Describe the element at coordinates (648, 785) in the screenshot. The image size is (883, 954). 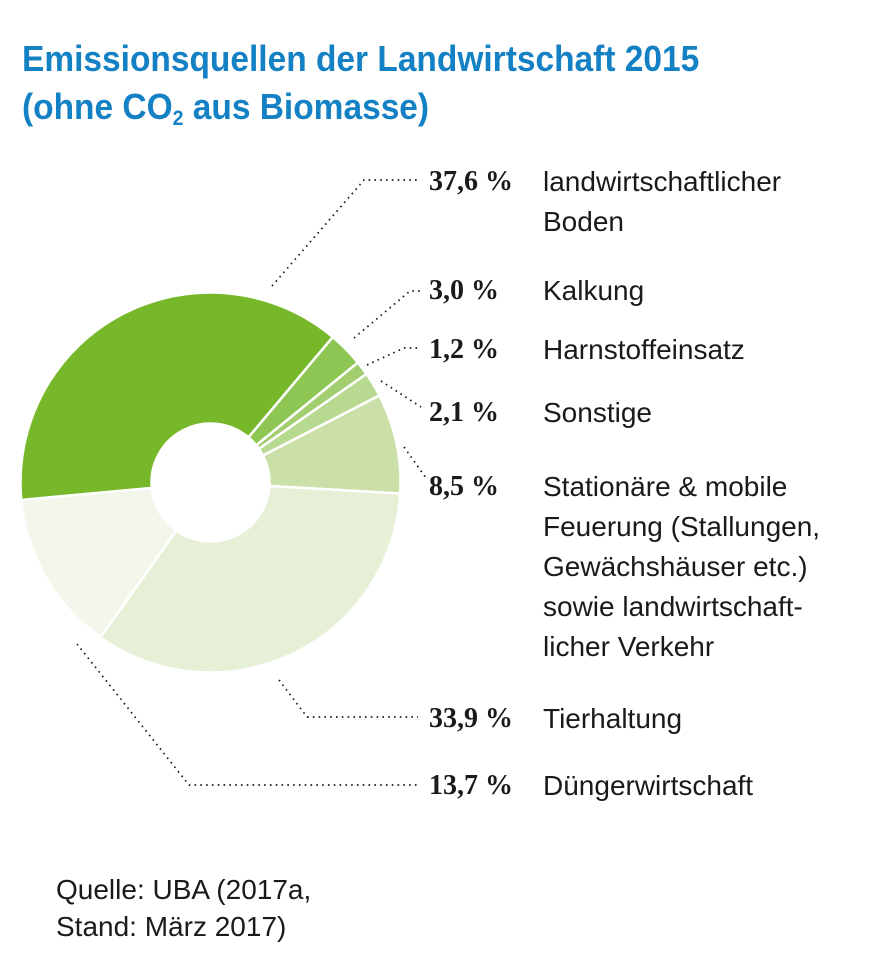
I see `slice-label-6: Düngerwirtschaft` at that location.